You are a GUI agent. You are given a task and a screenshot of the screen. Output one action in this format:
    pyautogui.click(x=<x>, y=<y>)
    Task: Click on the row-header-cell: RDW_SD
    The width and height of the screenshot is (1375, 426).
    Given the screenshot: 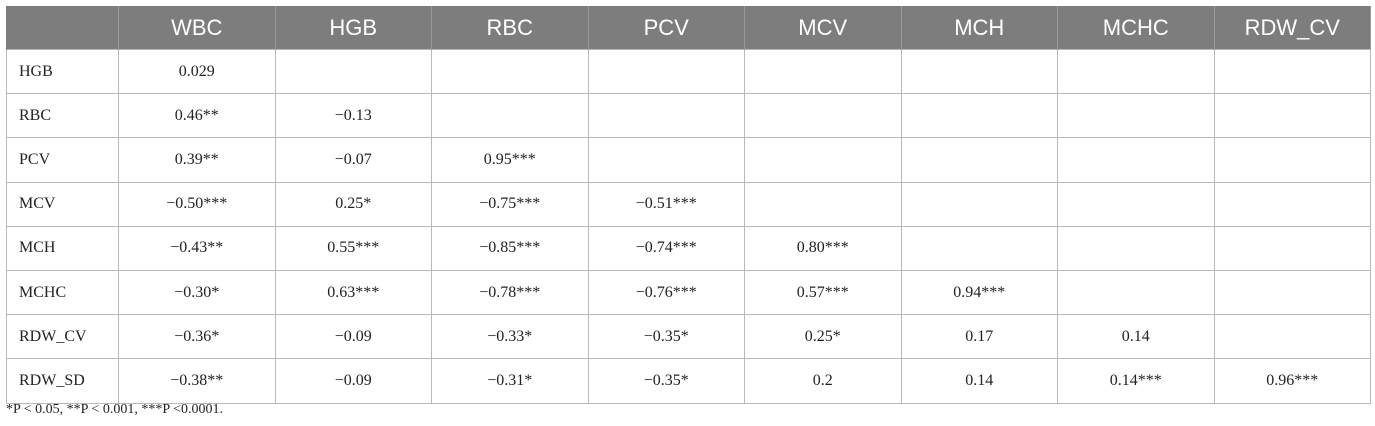 What is the action you would take?
    pyautogui.click(x=62, y=381)
    